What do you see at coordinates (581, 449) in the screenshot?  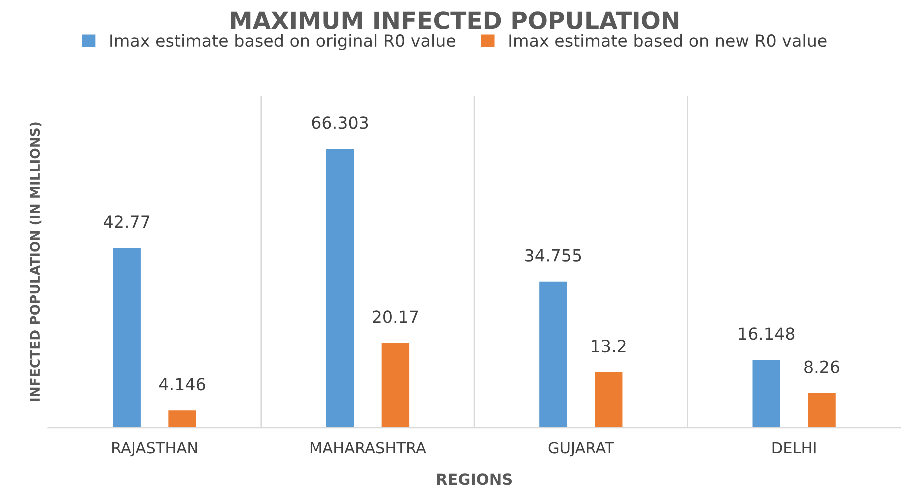 I see `x-tick-label: GUJARAT` at bounding box center [581, 449].